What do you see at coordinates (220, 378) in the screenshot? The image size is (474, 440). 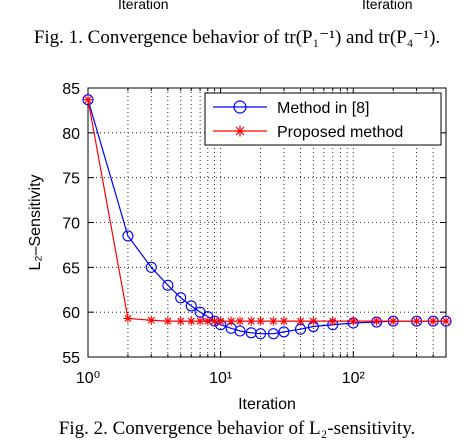 I see `x-tick-label: 10¹` at bounding box center [220, 378].